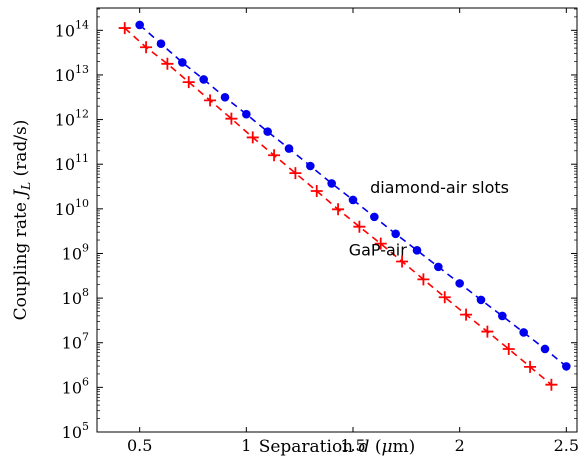 The height and width of the screenshot is (459, 585). I want to click on y-tick-label: 10⁷, so click(75, 342).